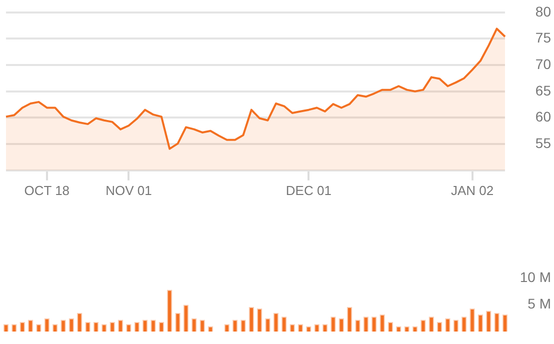 The image size is (554, 344). I want to click on x-tick-label: JAN 02, so click(472, 190).